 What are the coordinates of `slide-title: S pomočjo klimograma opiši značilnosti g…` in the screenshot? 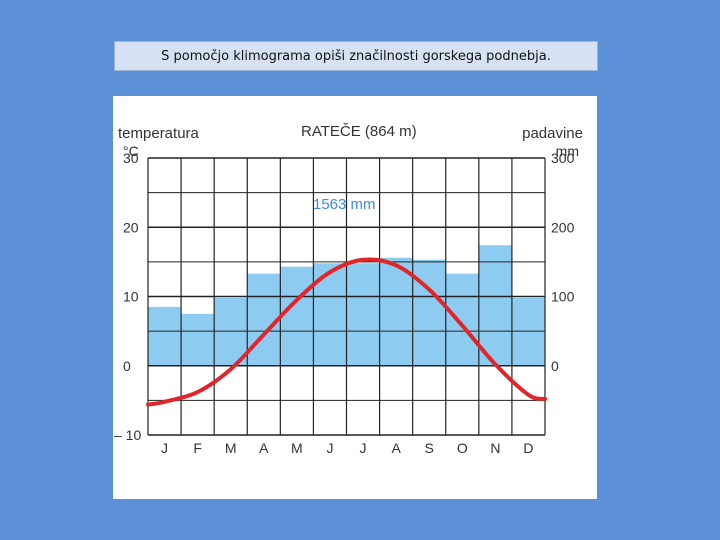 It's located at (356, 56).